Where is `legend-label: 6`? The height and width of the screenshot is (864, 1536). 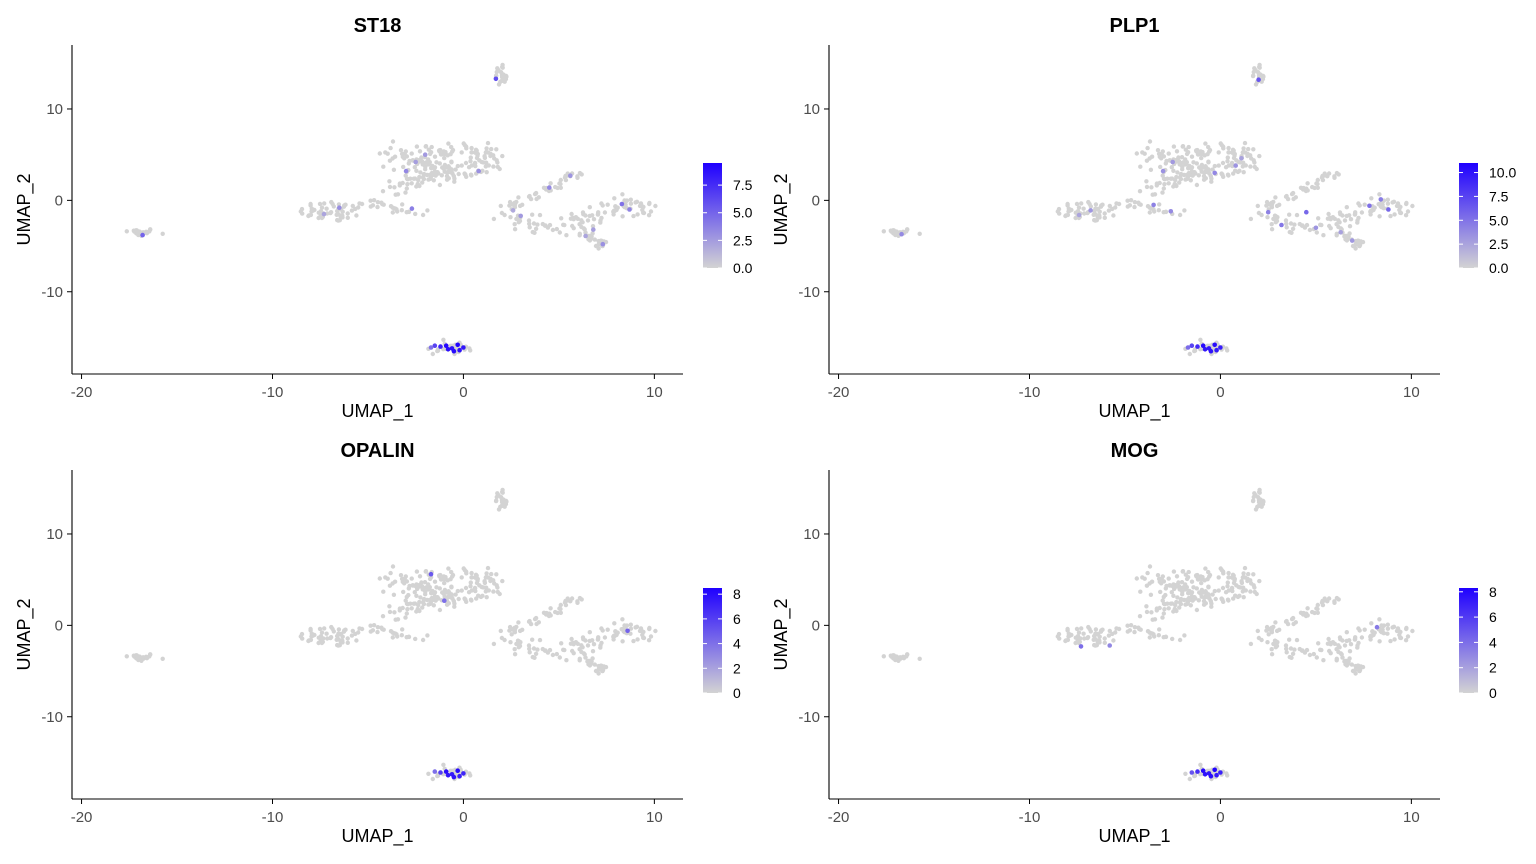
legend-label: 6 is located at coordinates (1493, 617).